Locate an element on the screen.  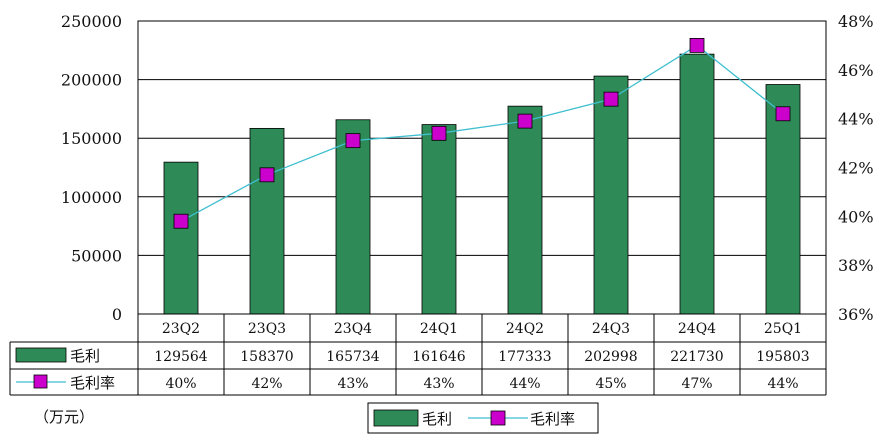
y-right-tick-label: 44% is located at coordinates (856, 119).